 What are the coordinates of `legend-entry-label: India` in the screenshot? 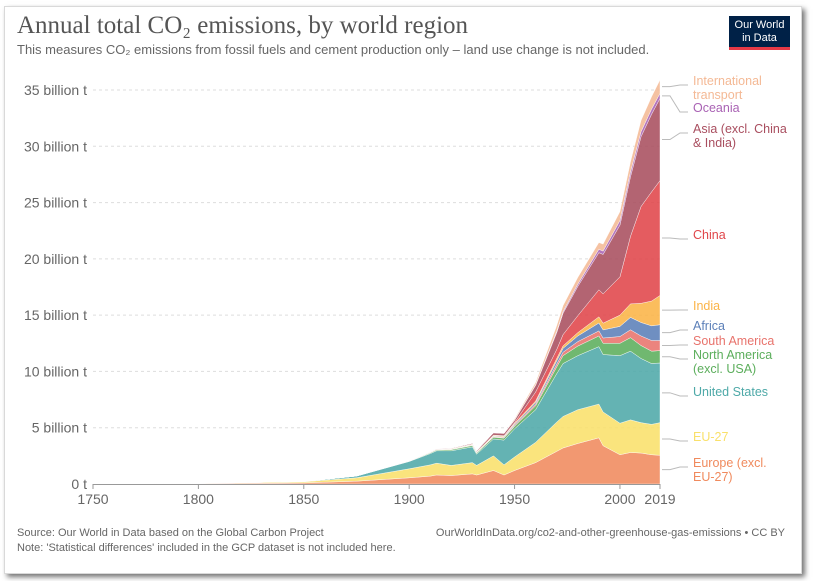 It's located at (706, 306).